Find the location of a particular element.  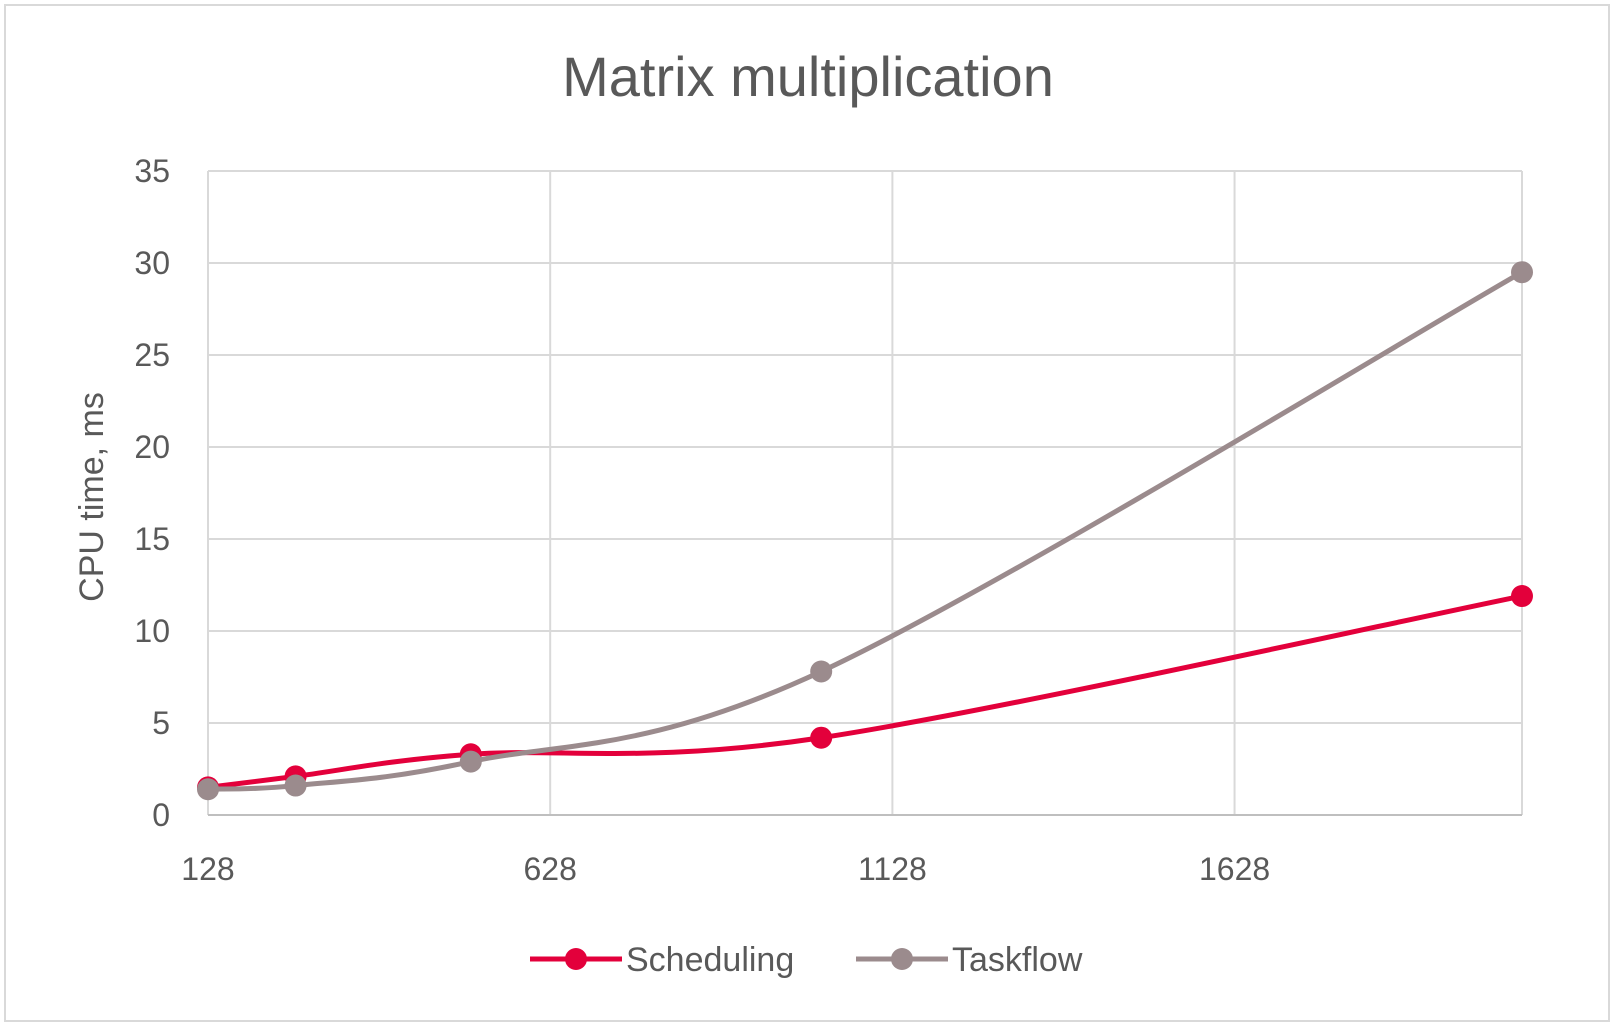

x-axis-ticks: 128 628 1128 1628 is located at coordinates (725, 869).